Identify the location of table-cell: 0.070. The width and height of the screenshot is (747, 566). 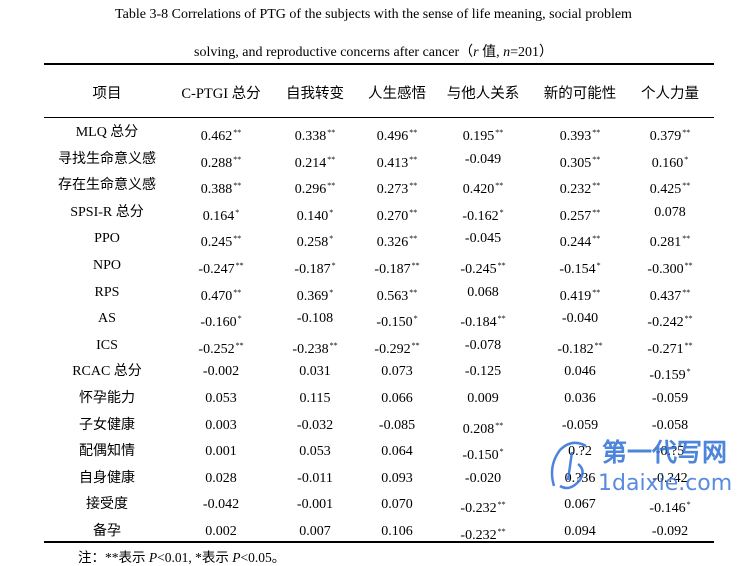
(397, 505).